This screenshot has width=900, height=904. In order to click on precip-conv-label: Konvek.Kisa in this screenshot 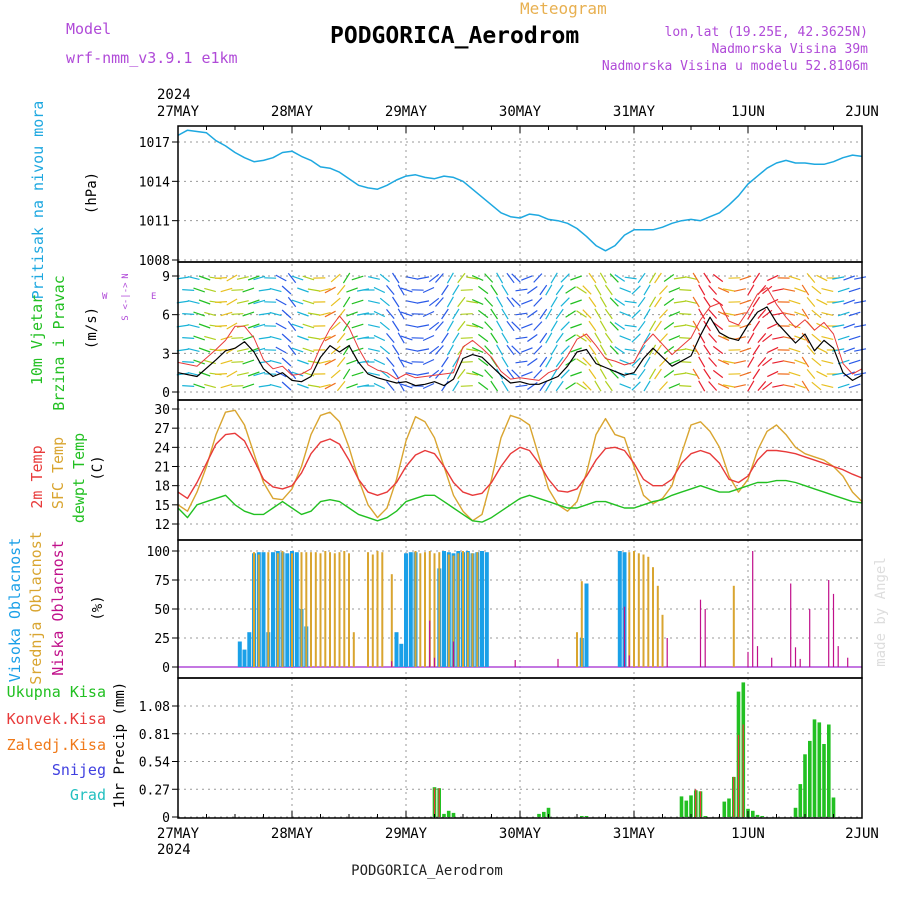, I will do `click(56, 719)`.